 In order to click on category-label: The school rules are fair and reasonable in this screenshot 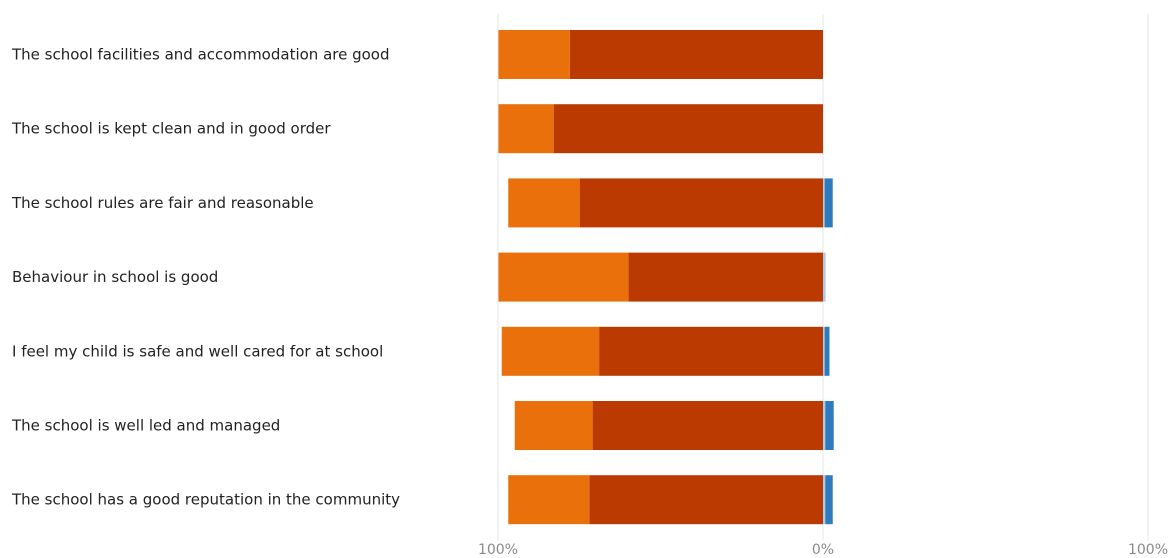, I will do `click(162, 203)`.